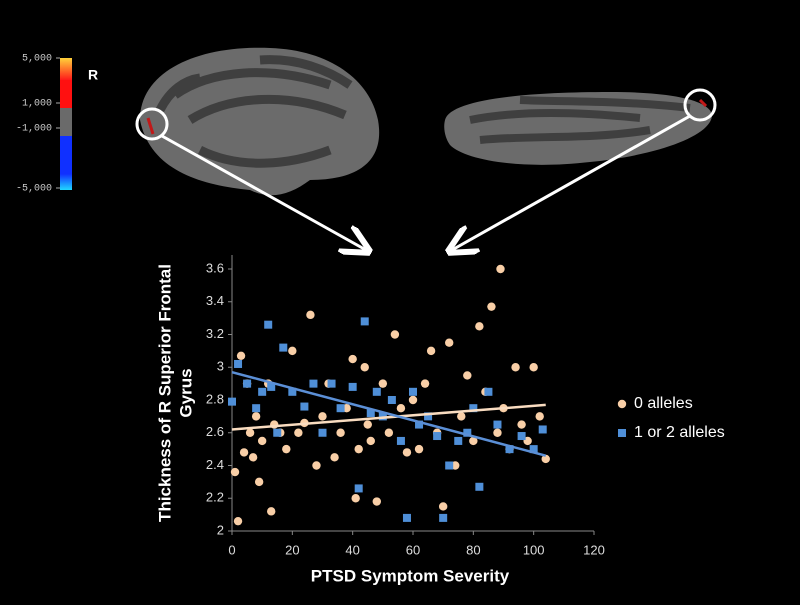  I want to click on y-tick-label: 2, so click(220, 529).